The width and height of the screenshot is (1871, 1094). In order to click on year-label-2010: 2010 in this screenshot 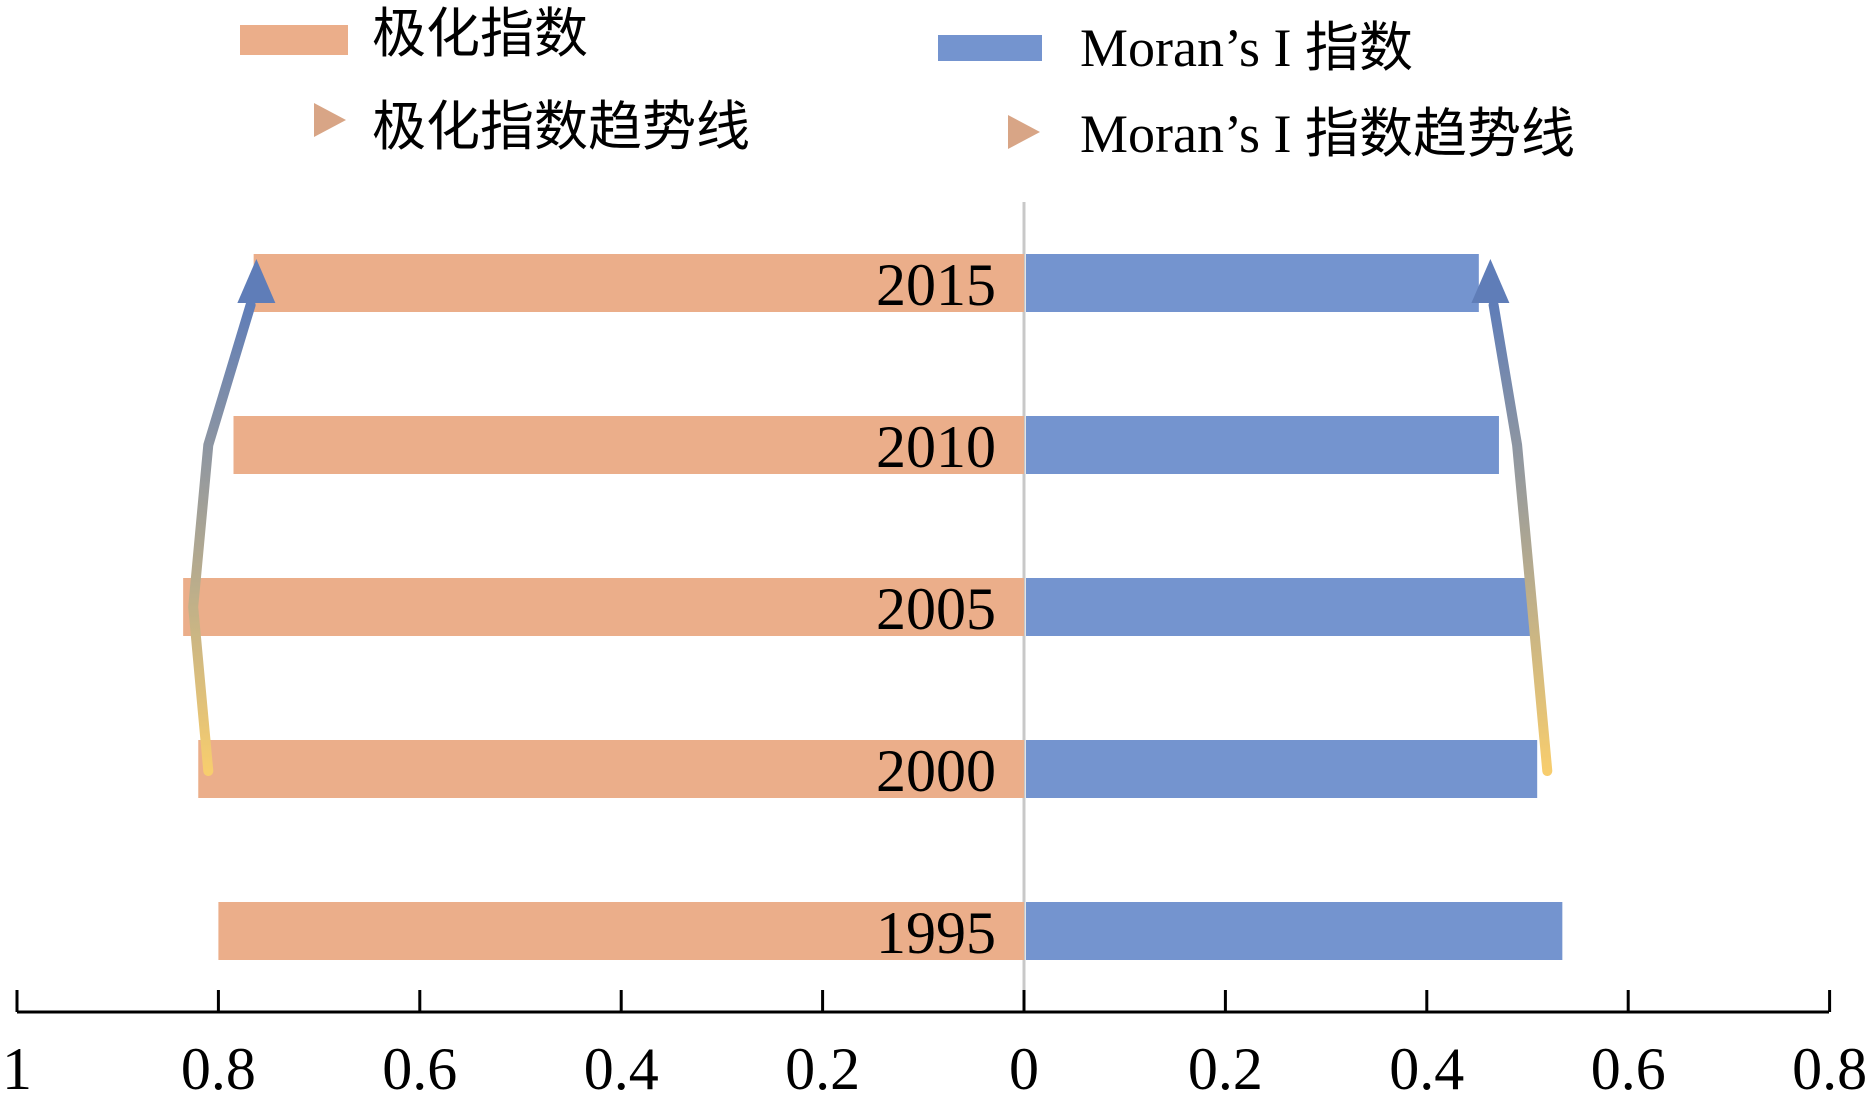, I will do `click(936, 447)`.